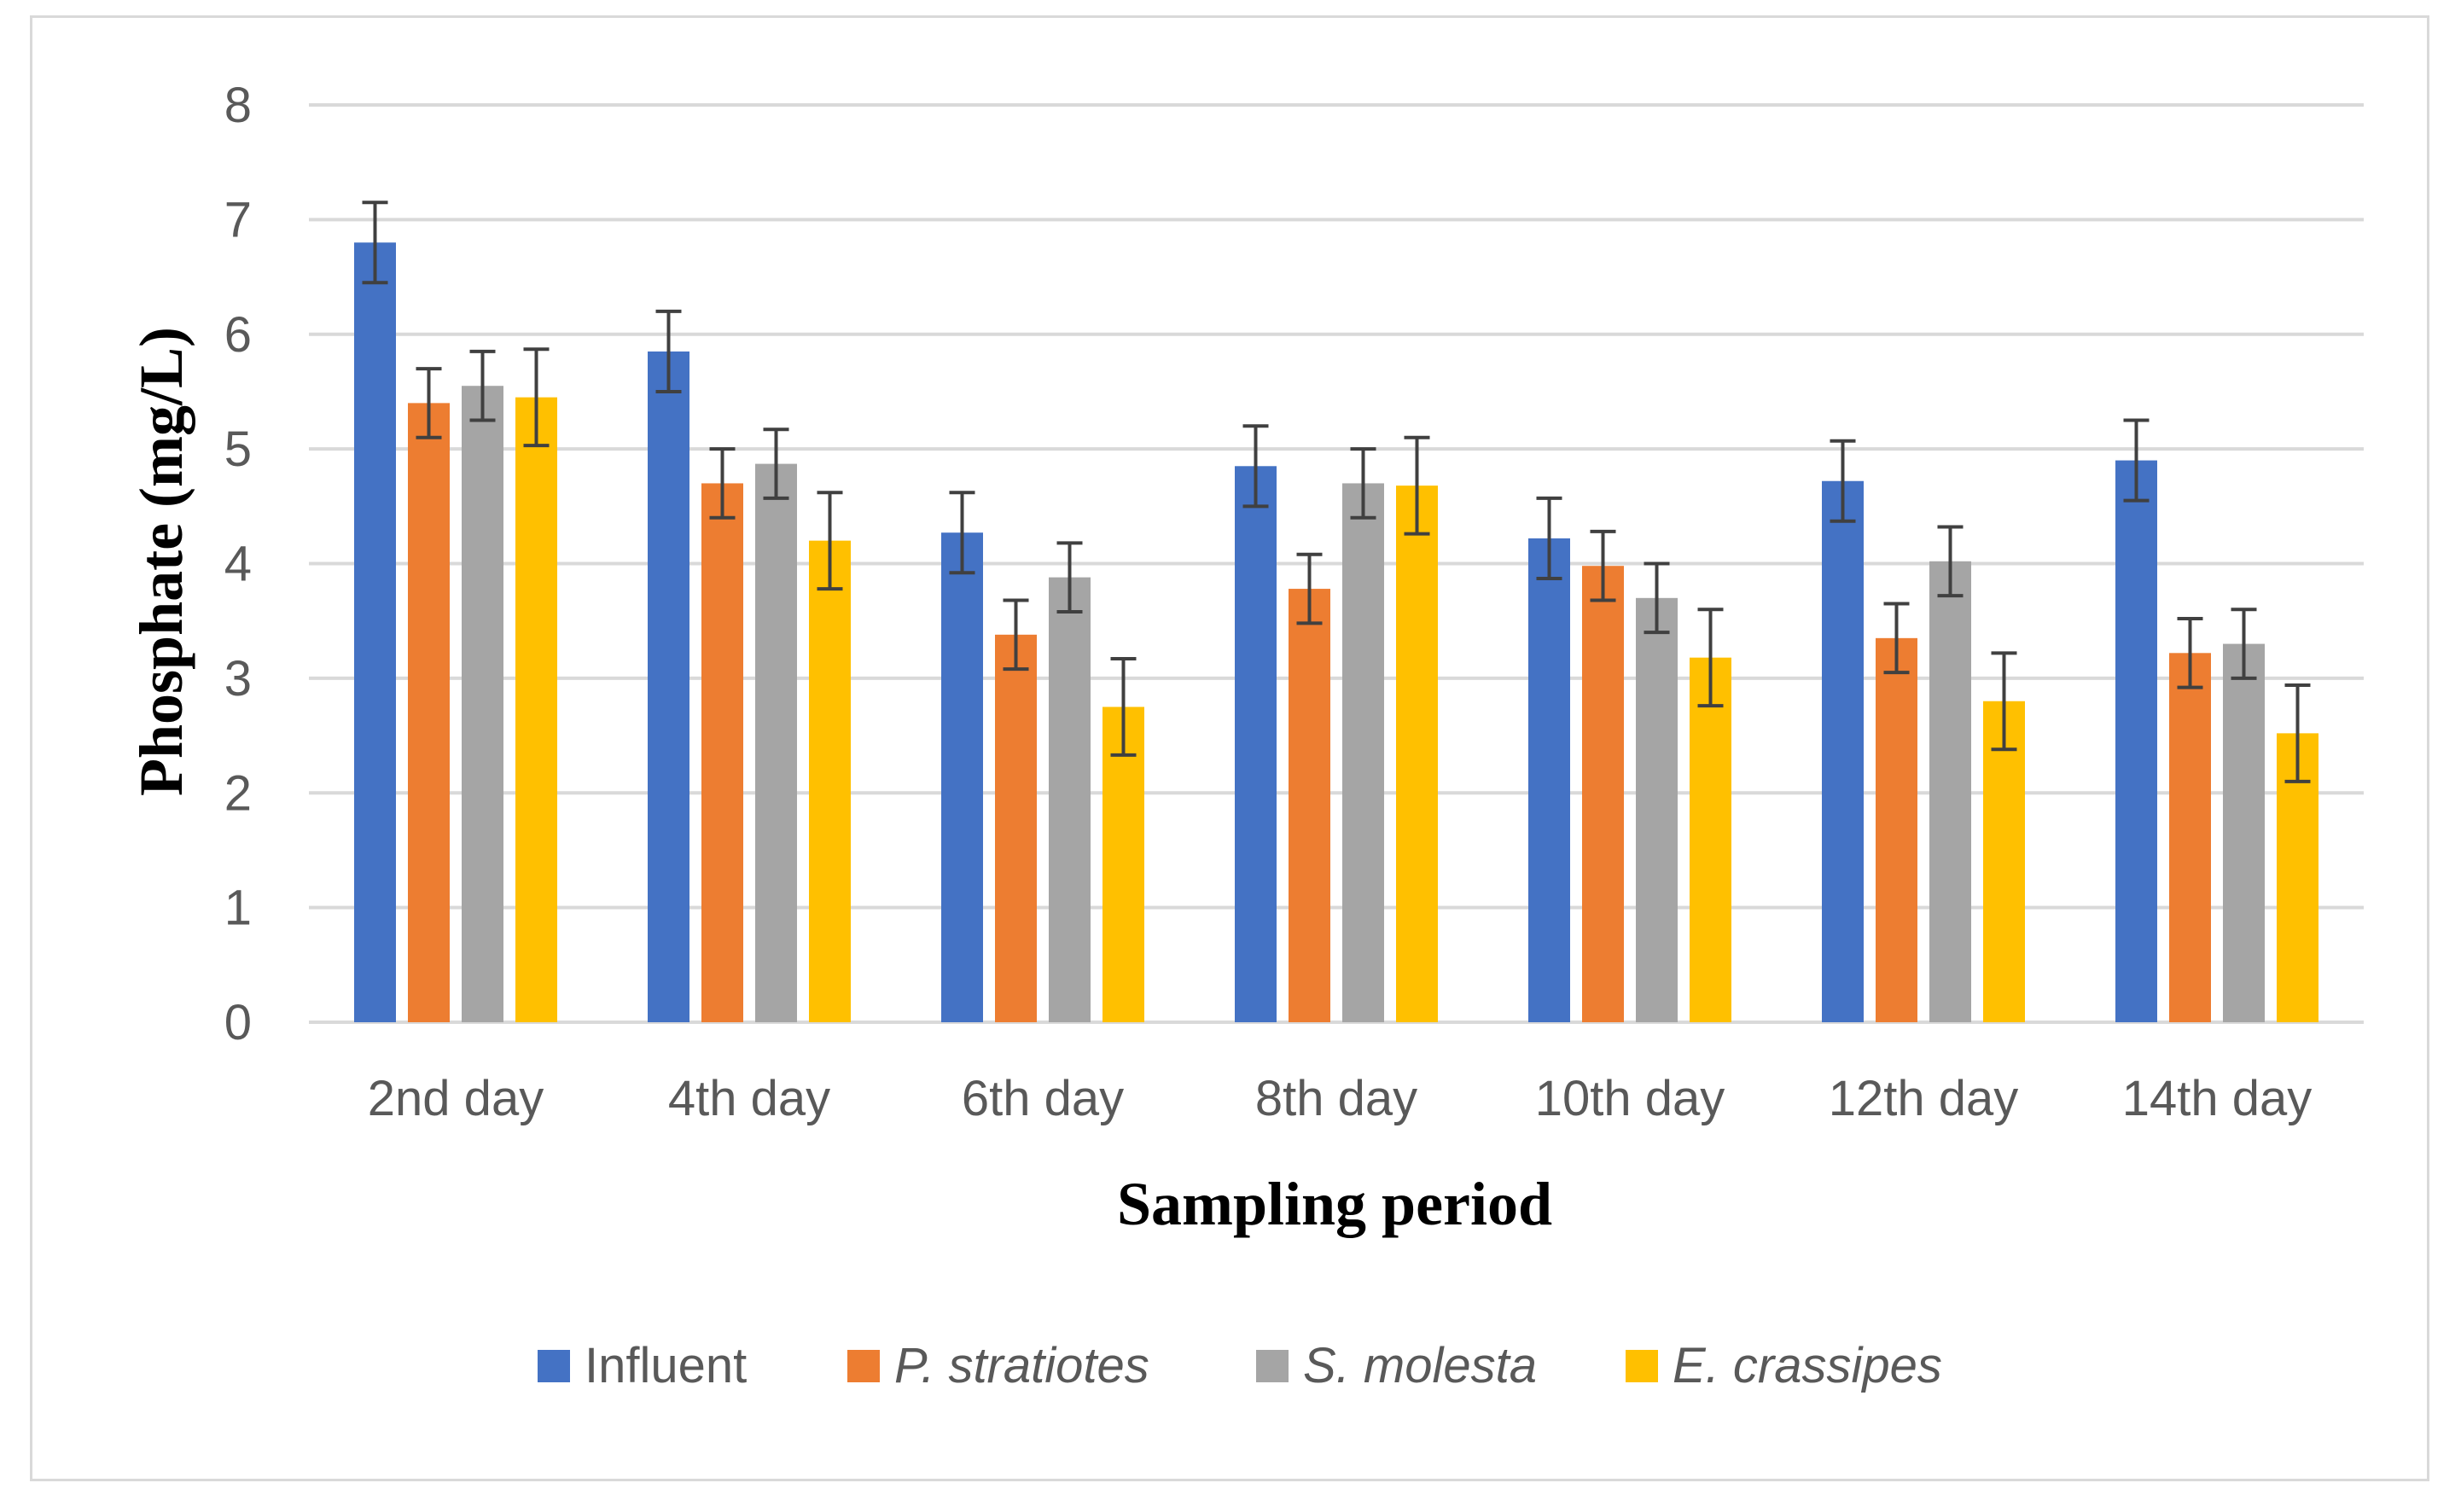 The image size is (2461, 1512). I want to click on error-bar-e-crassipes-12th-day, so click(2004, 701).